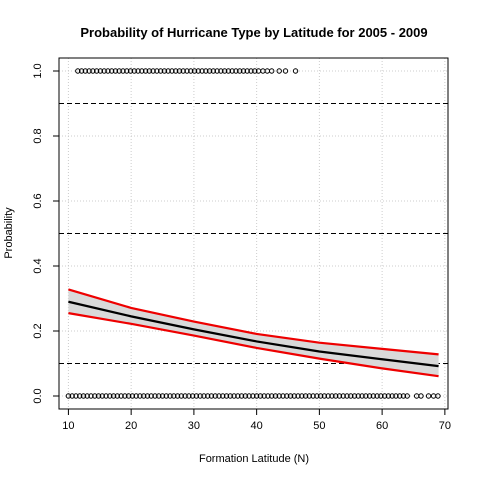 The image size is (480, 480). What do you see at coordinates (45, 233) in the screenshot?
I see `y-axis: 0.0 0.2 0.4 0.6 0.8 1.0` at bounding box center [45, 233].